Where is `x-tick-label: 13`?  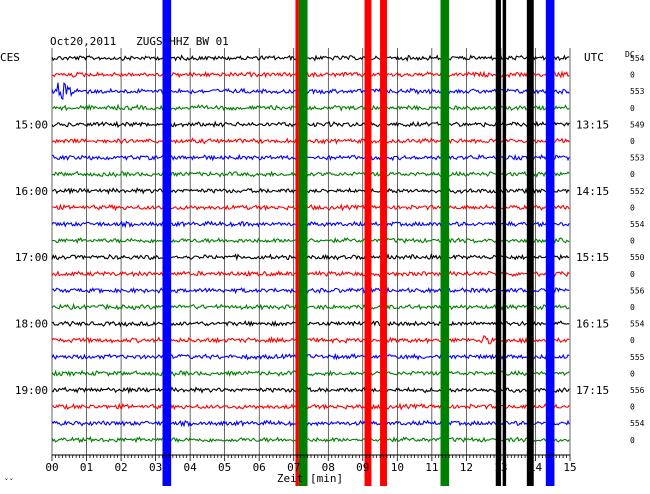 x-tick-label: 13 is located at coordinates (500, 467).